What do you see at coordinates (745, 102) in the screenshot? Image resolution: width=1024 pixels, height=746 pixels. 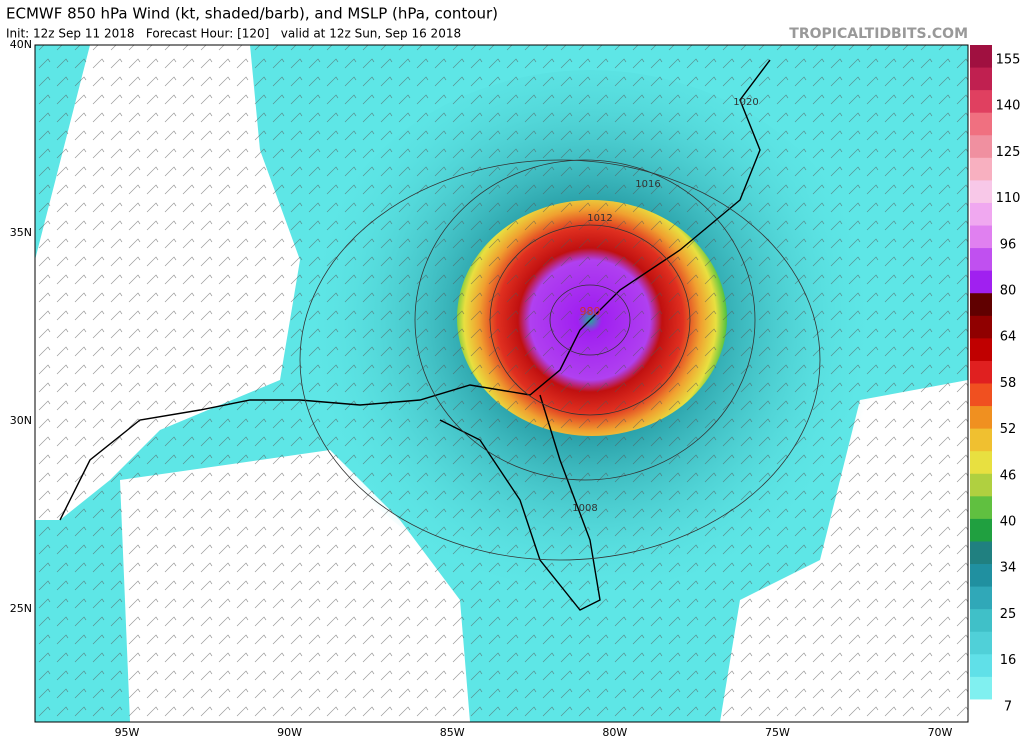 I see `contour-label: 1020` at bounding box center [745, 102].